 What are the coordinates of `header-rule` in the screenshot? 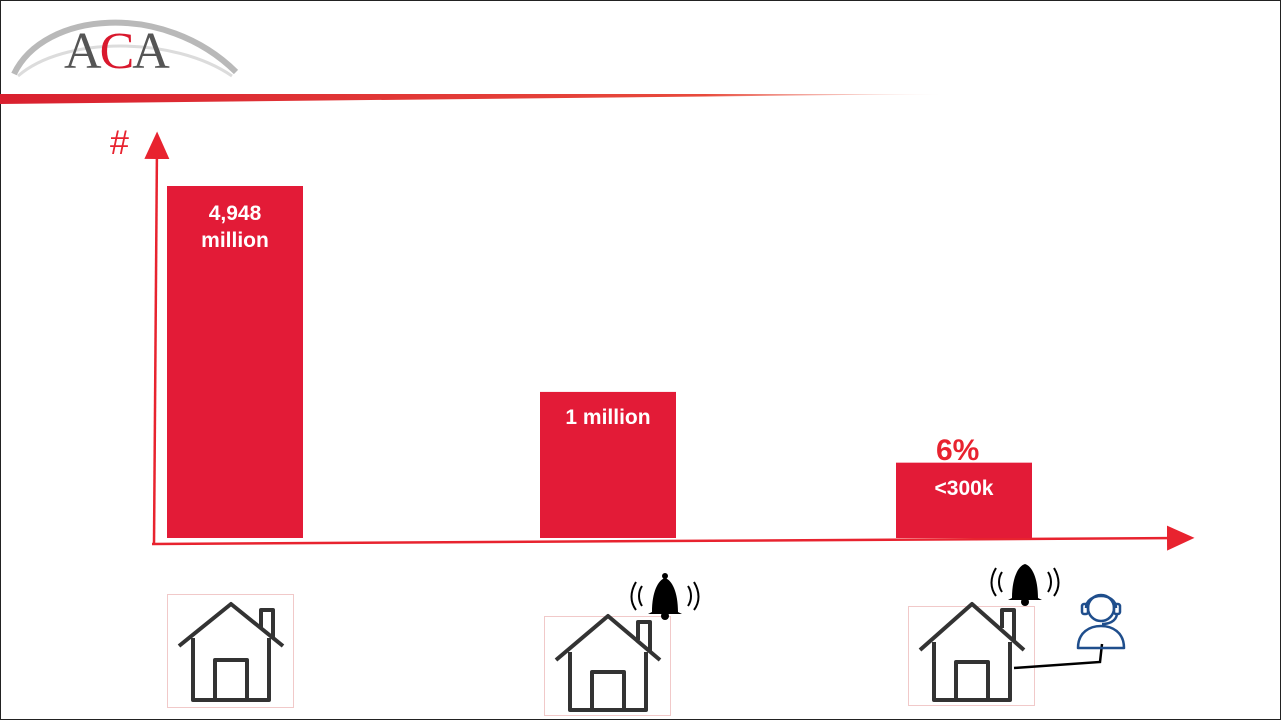 It's located at (470, 99).